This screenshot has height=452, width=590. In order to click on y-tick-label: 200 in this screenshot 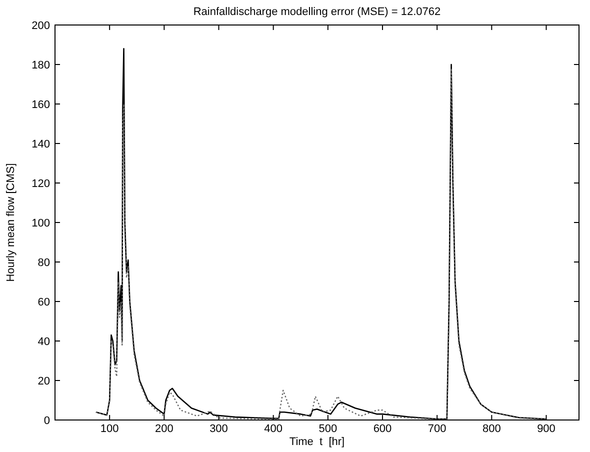, I will do `click(41, 26)`.